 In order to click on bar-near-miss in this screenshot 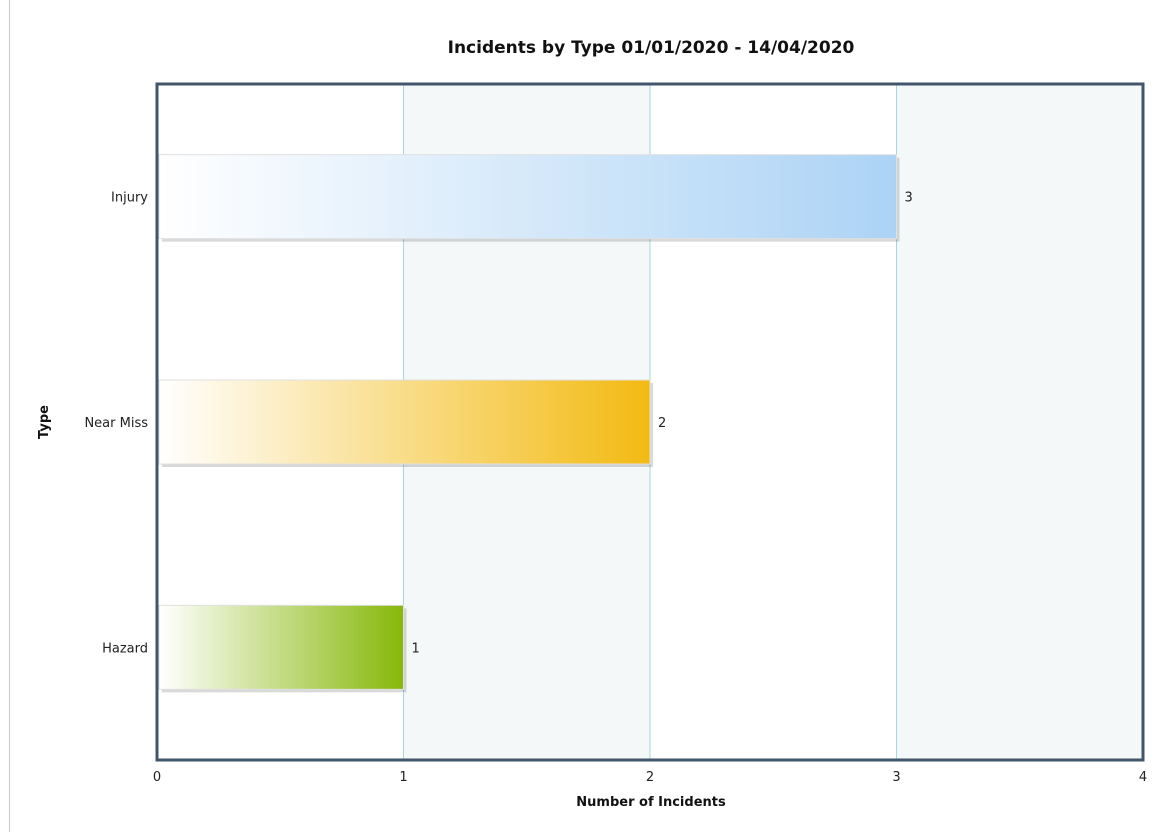, I will do `click(404, 422)`.